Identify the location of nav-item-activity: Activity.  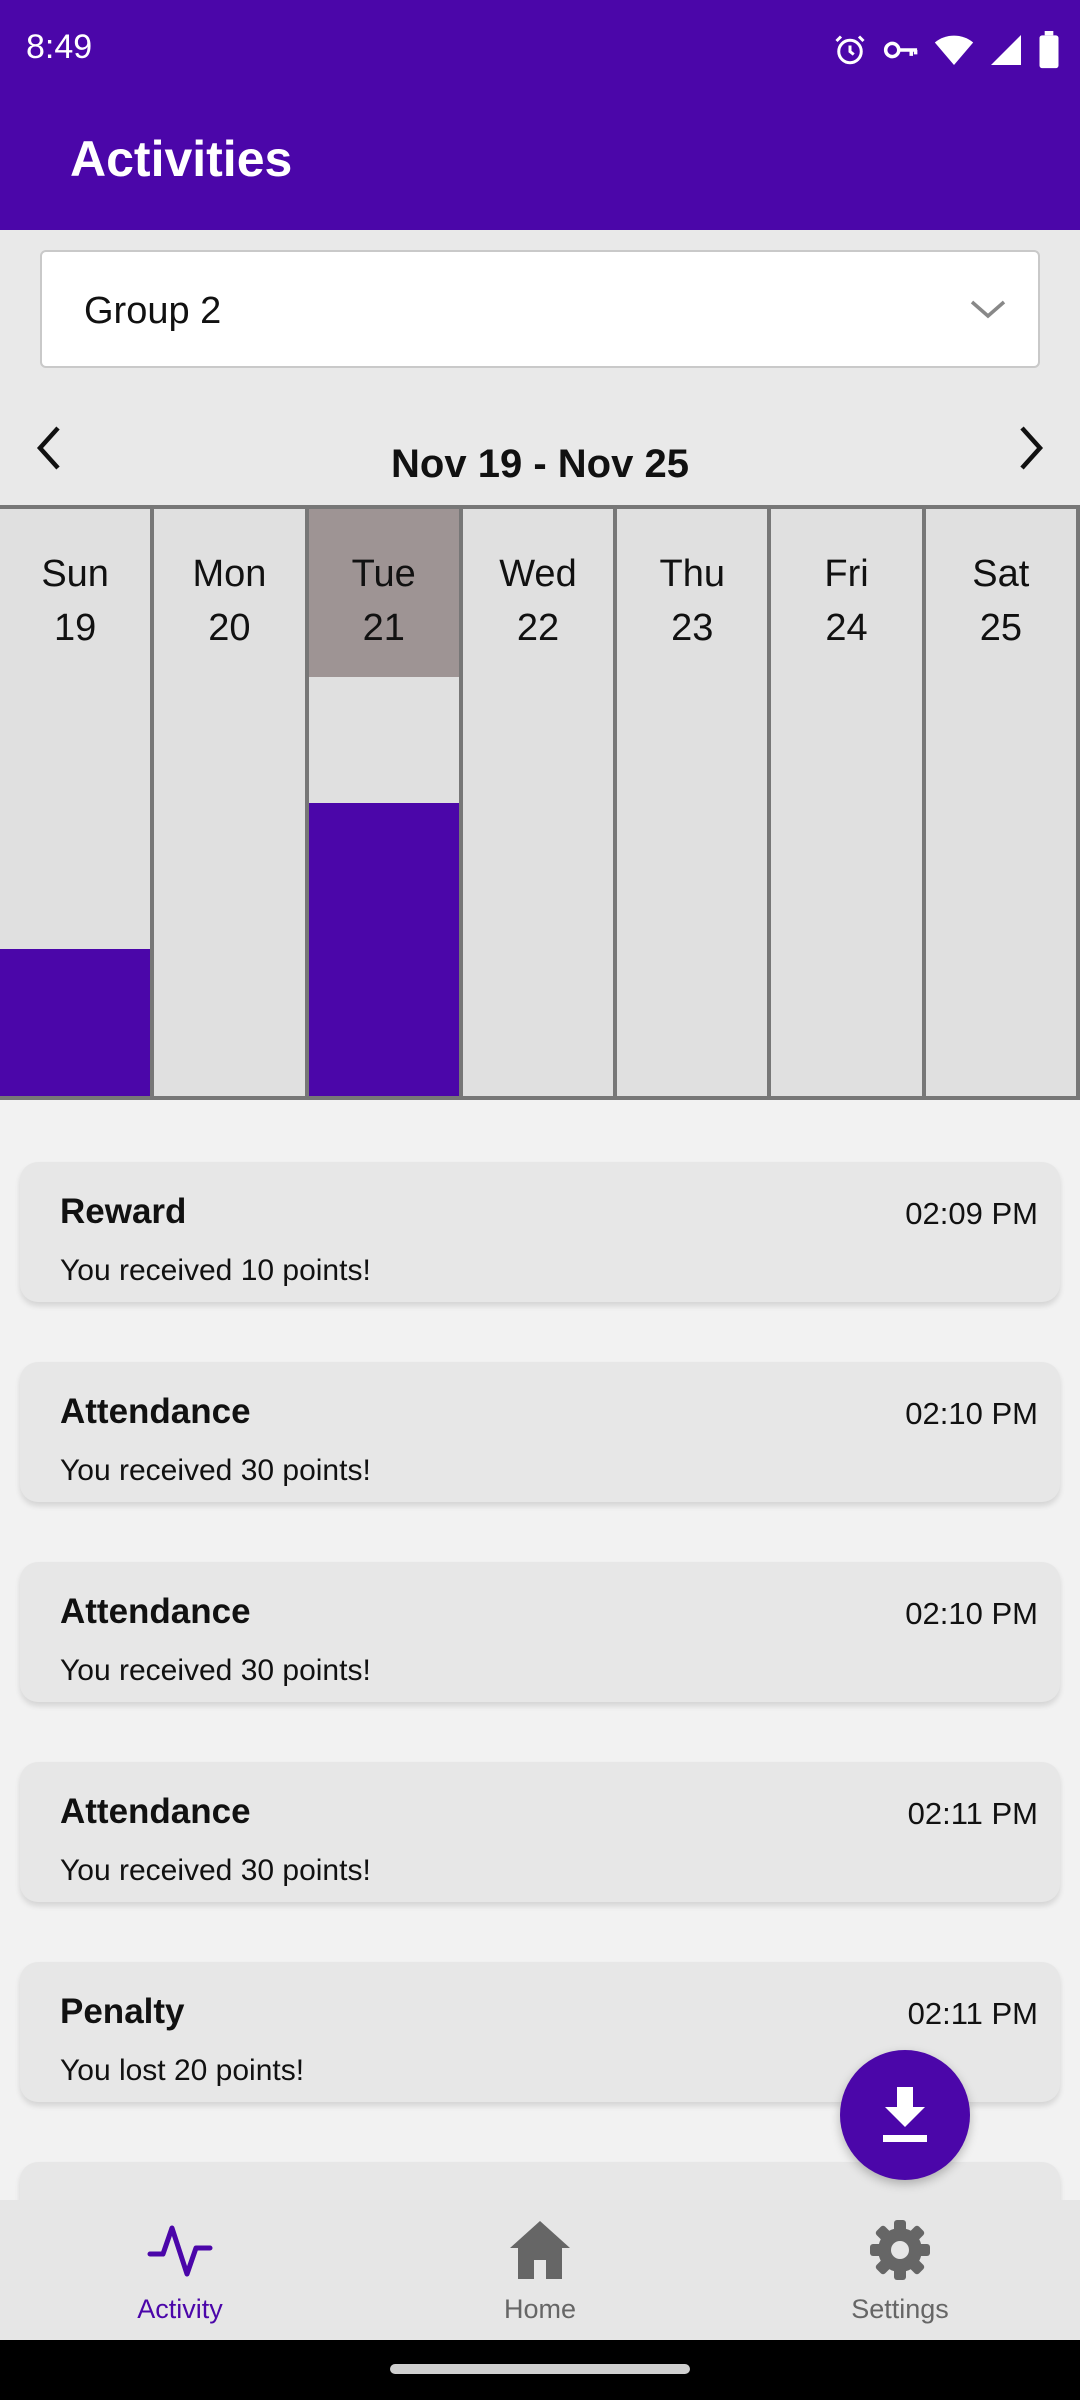
(180, 2270).